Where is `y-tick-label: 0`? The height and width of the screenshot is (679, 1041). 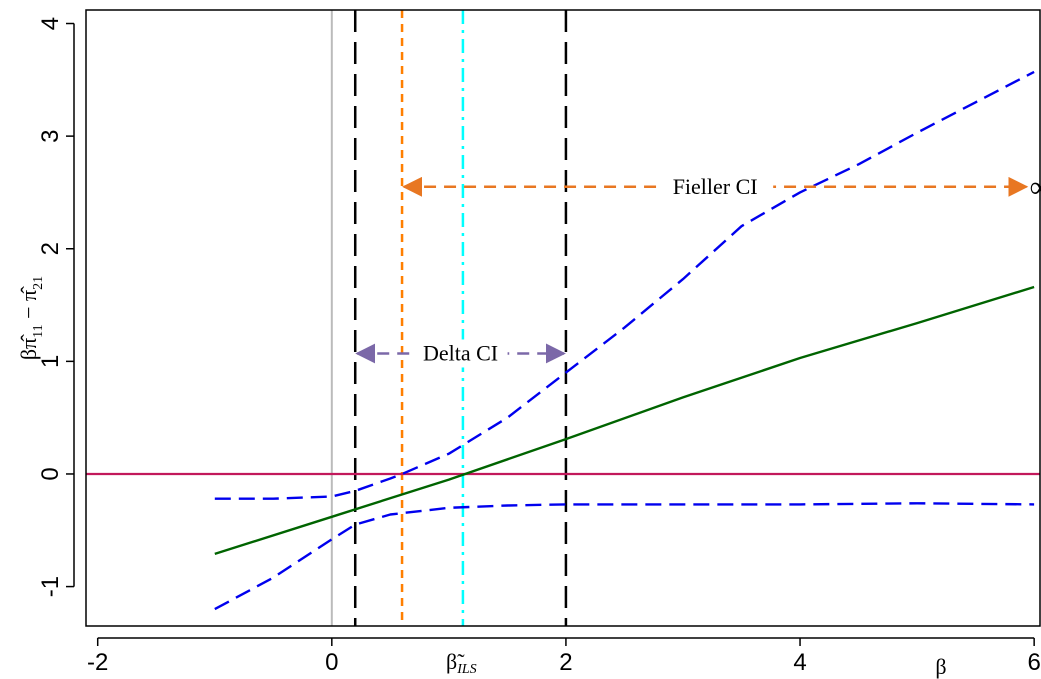
y-tick-label: 0 is located at coordinates (50, 473).